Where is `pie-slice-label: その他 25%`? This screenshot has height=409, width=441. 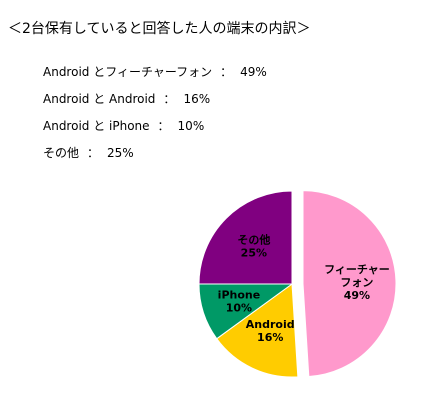 pie-slice-label: その他 25% is located at coordinates (253, 245).